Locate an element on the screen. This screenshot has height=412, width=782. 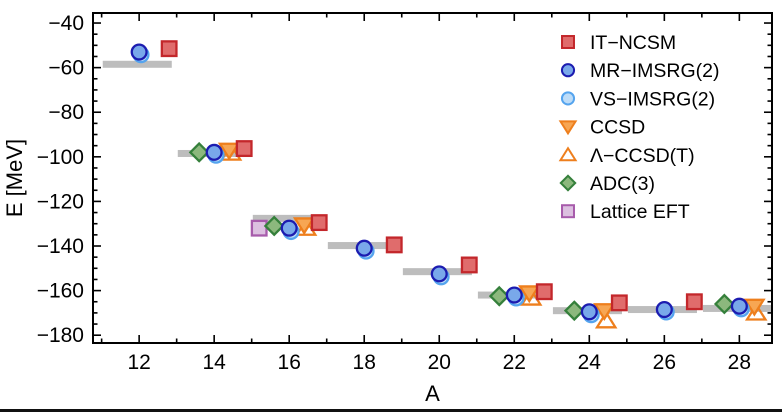
legend-item: CCSD is located at coordinates (601, 128).